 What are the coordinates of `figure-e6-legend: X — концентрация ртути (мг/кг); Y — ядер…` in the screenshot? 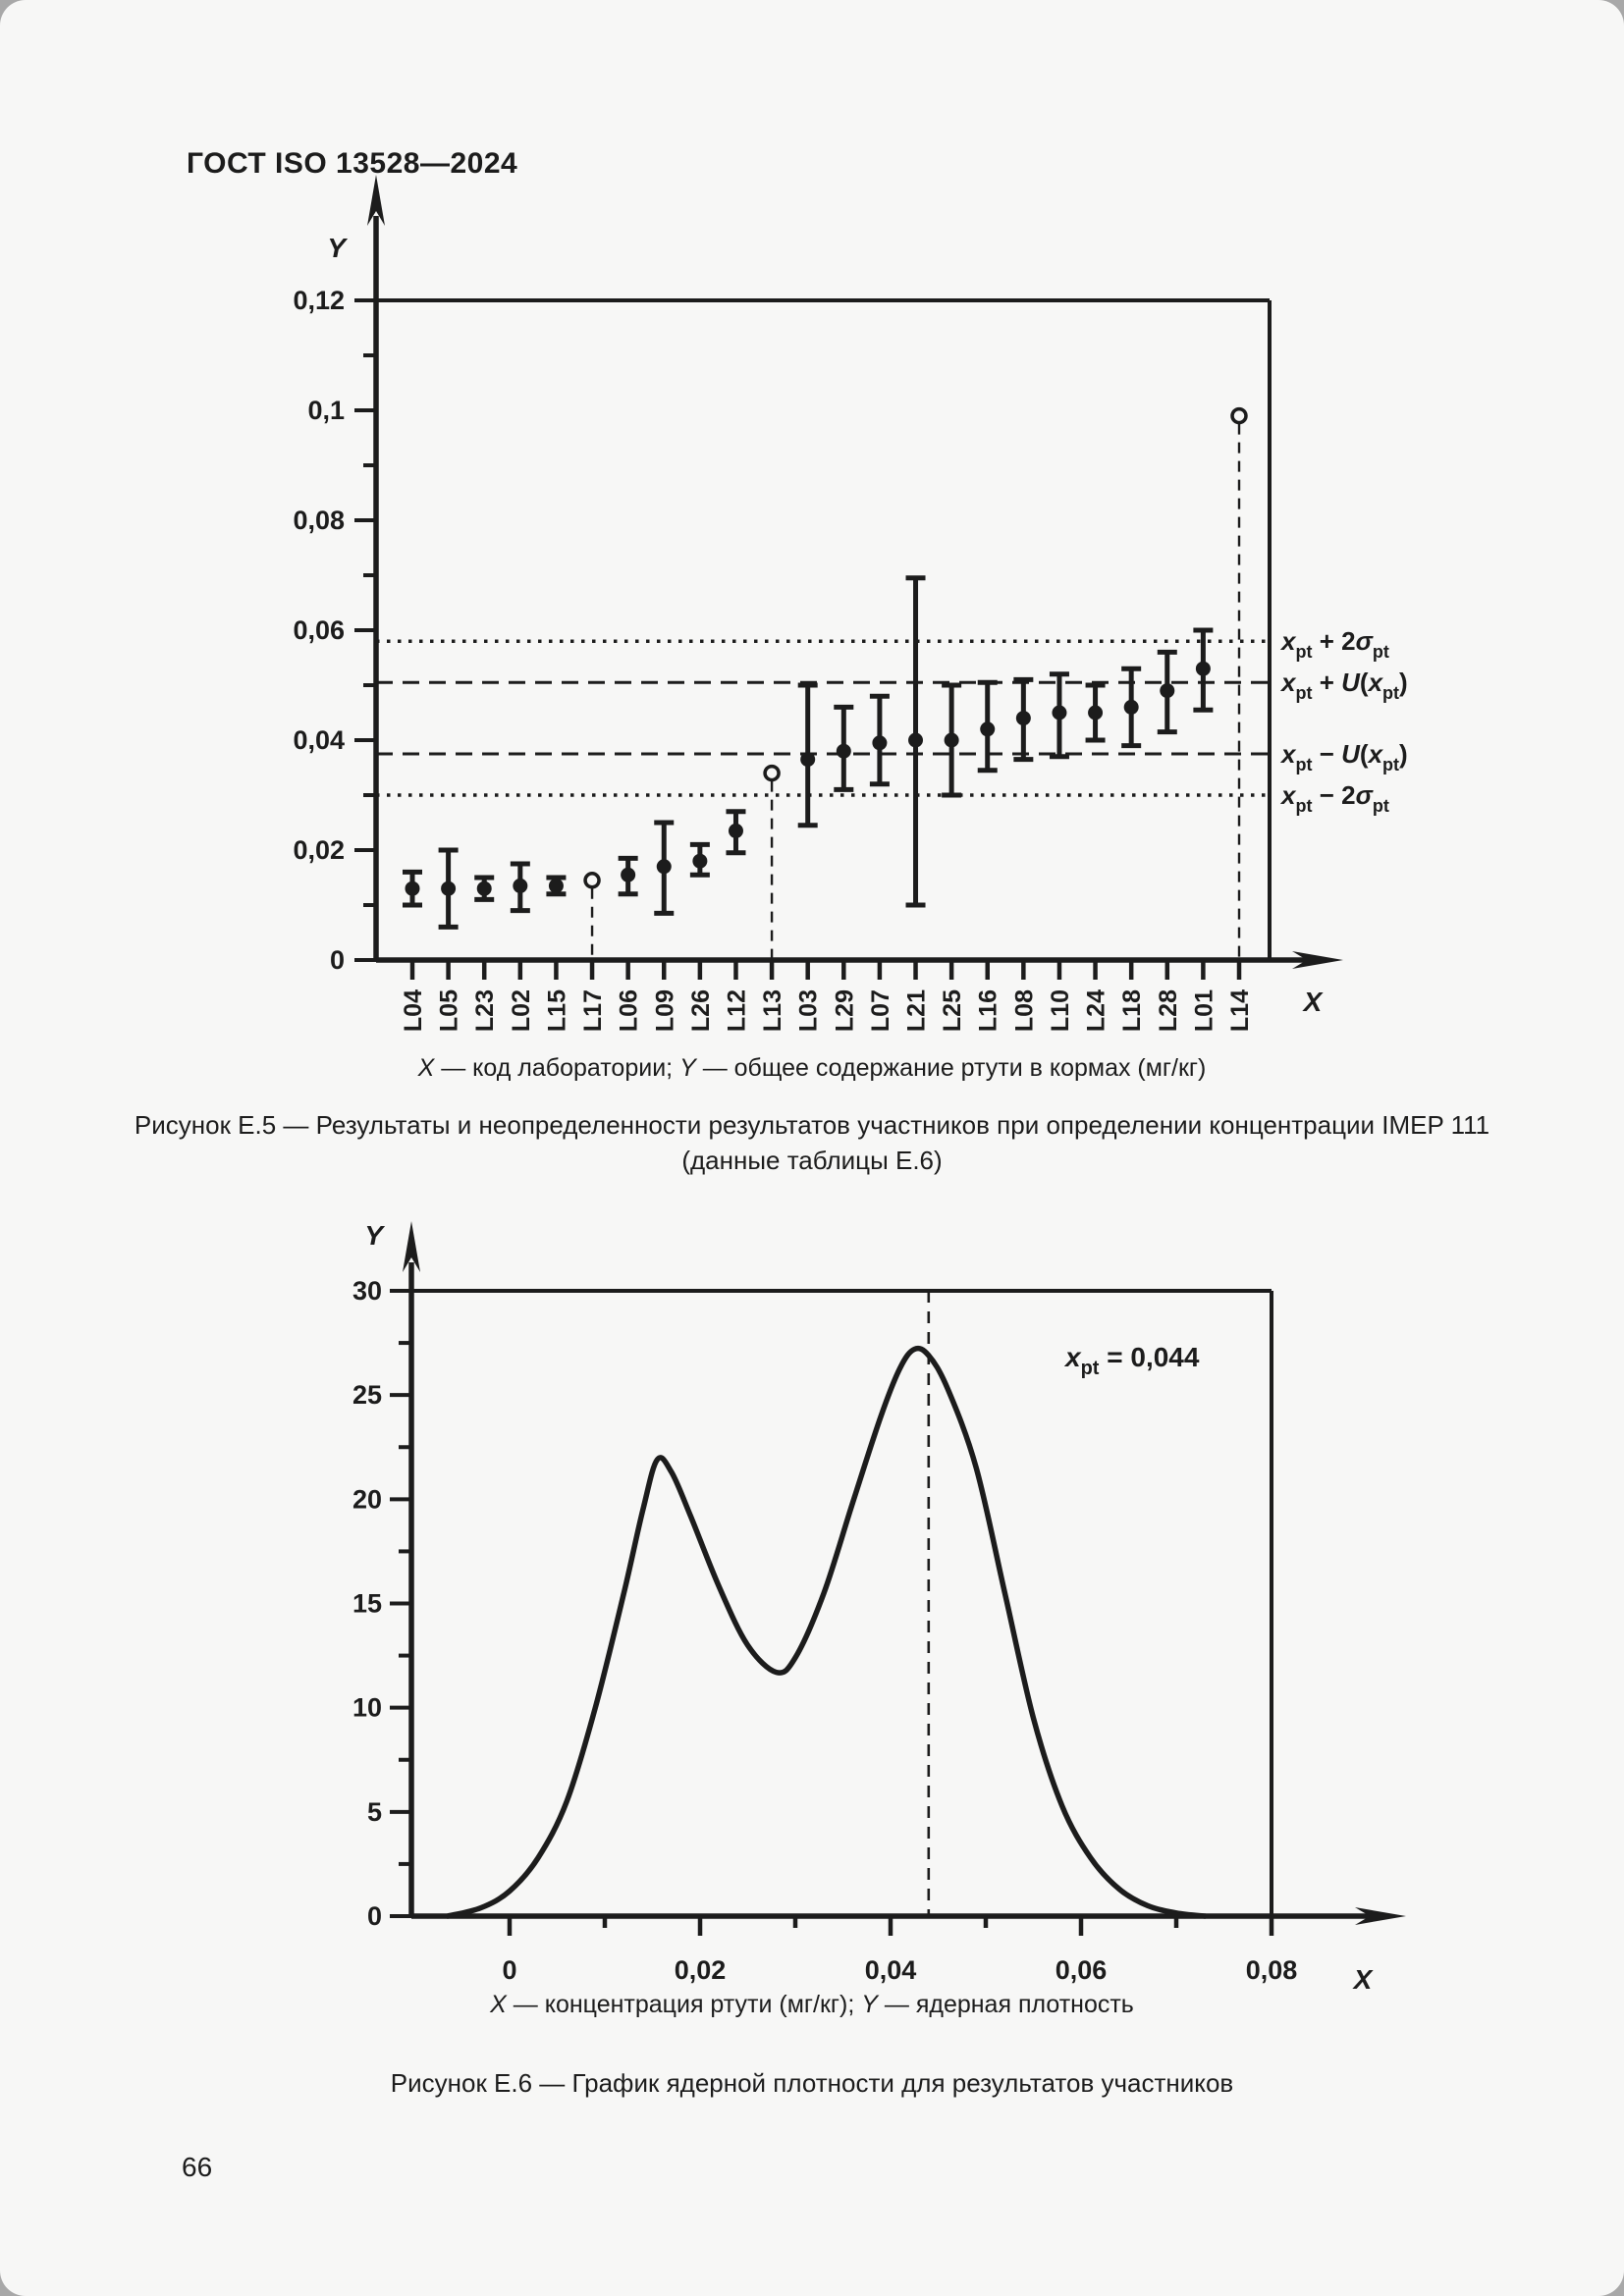 It's located at (812, 2005).